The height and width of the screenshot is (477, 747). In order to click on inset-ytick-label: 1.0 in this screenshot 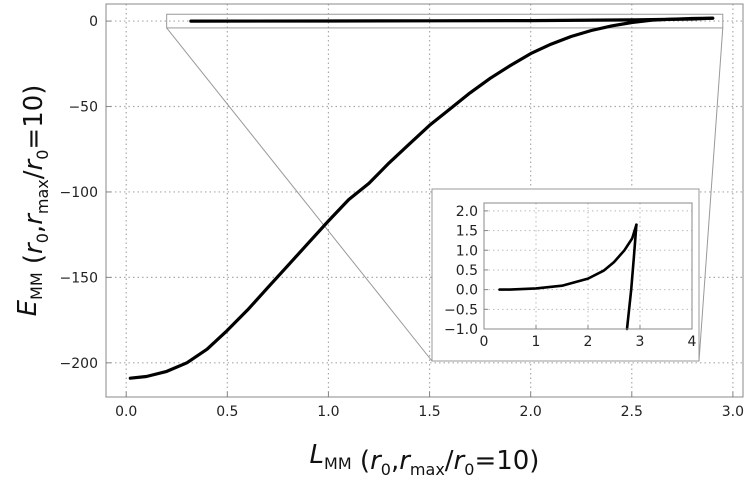, I will do `click(467, 251)`.